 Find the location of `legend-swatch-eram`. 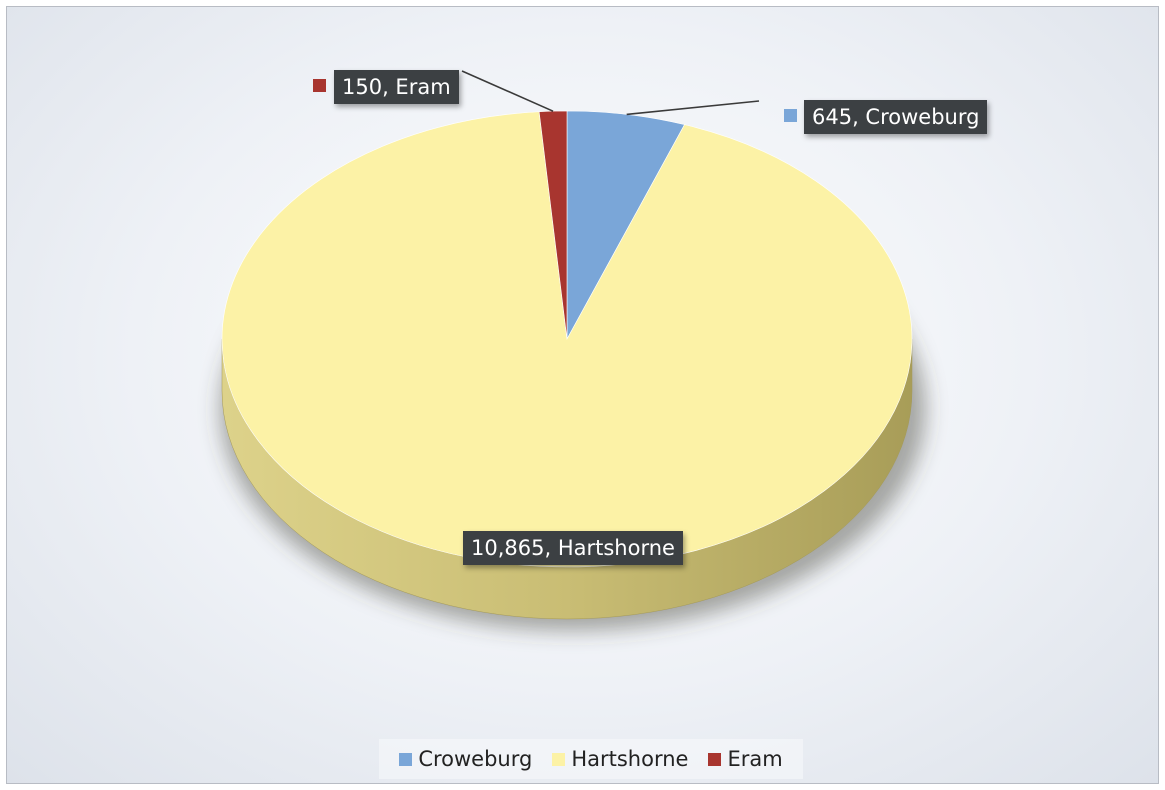

legend-swatch-eram is located at coordinates (715, 759).